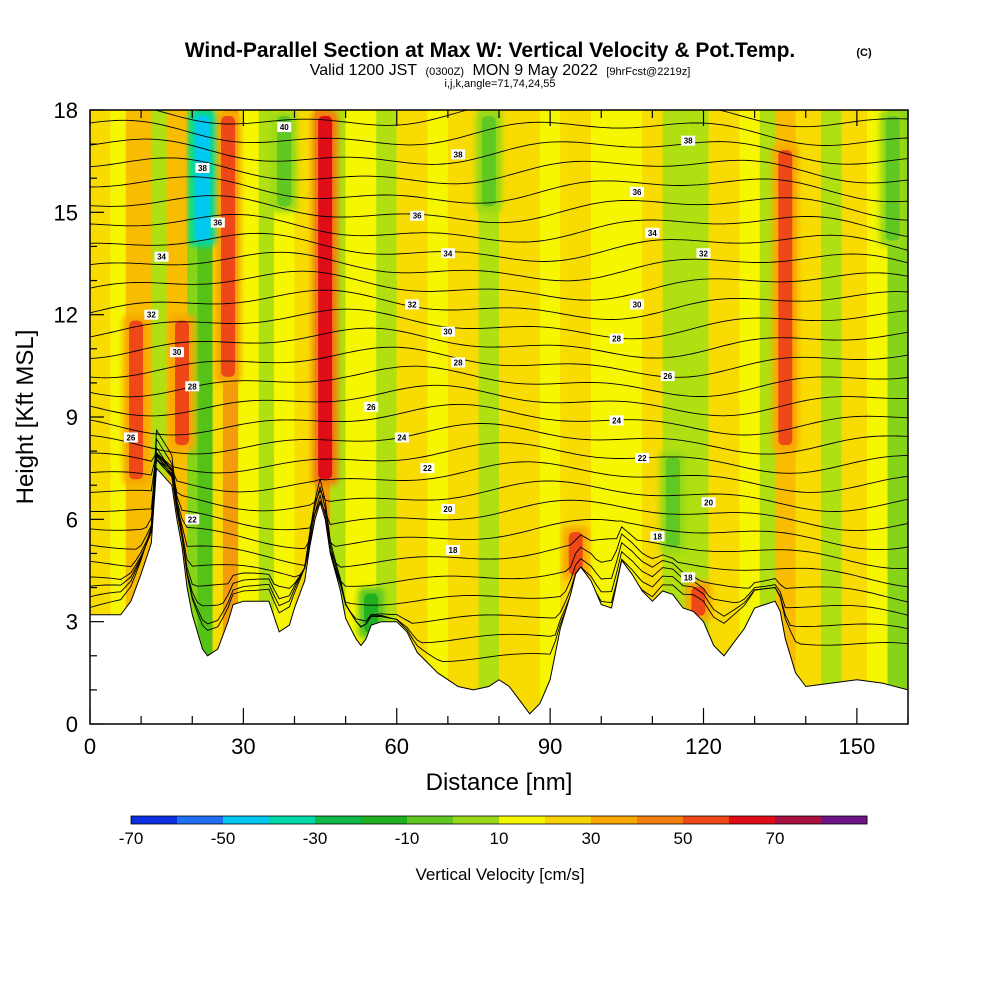  I want to click on grid-params: i,j,k,angle=71,74,24,55, so click(499, 84).